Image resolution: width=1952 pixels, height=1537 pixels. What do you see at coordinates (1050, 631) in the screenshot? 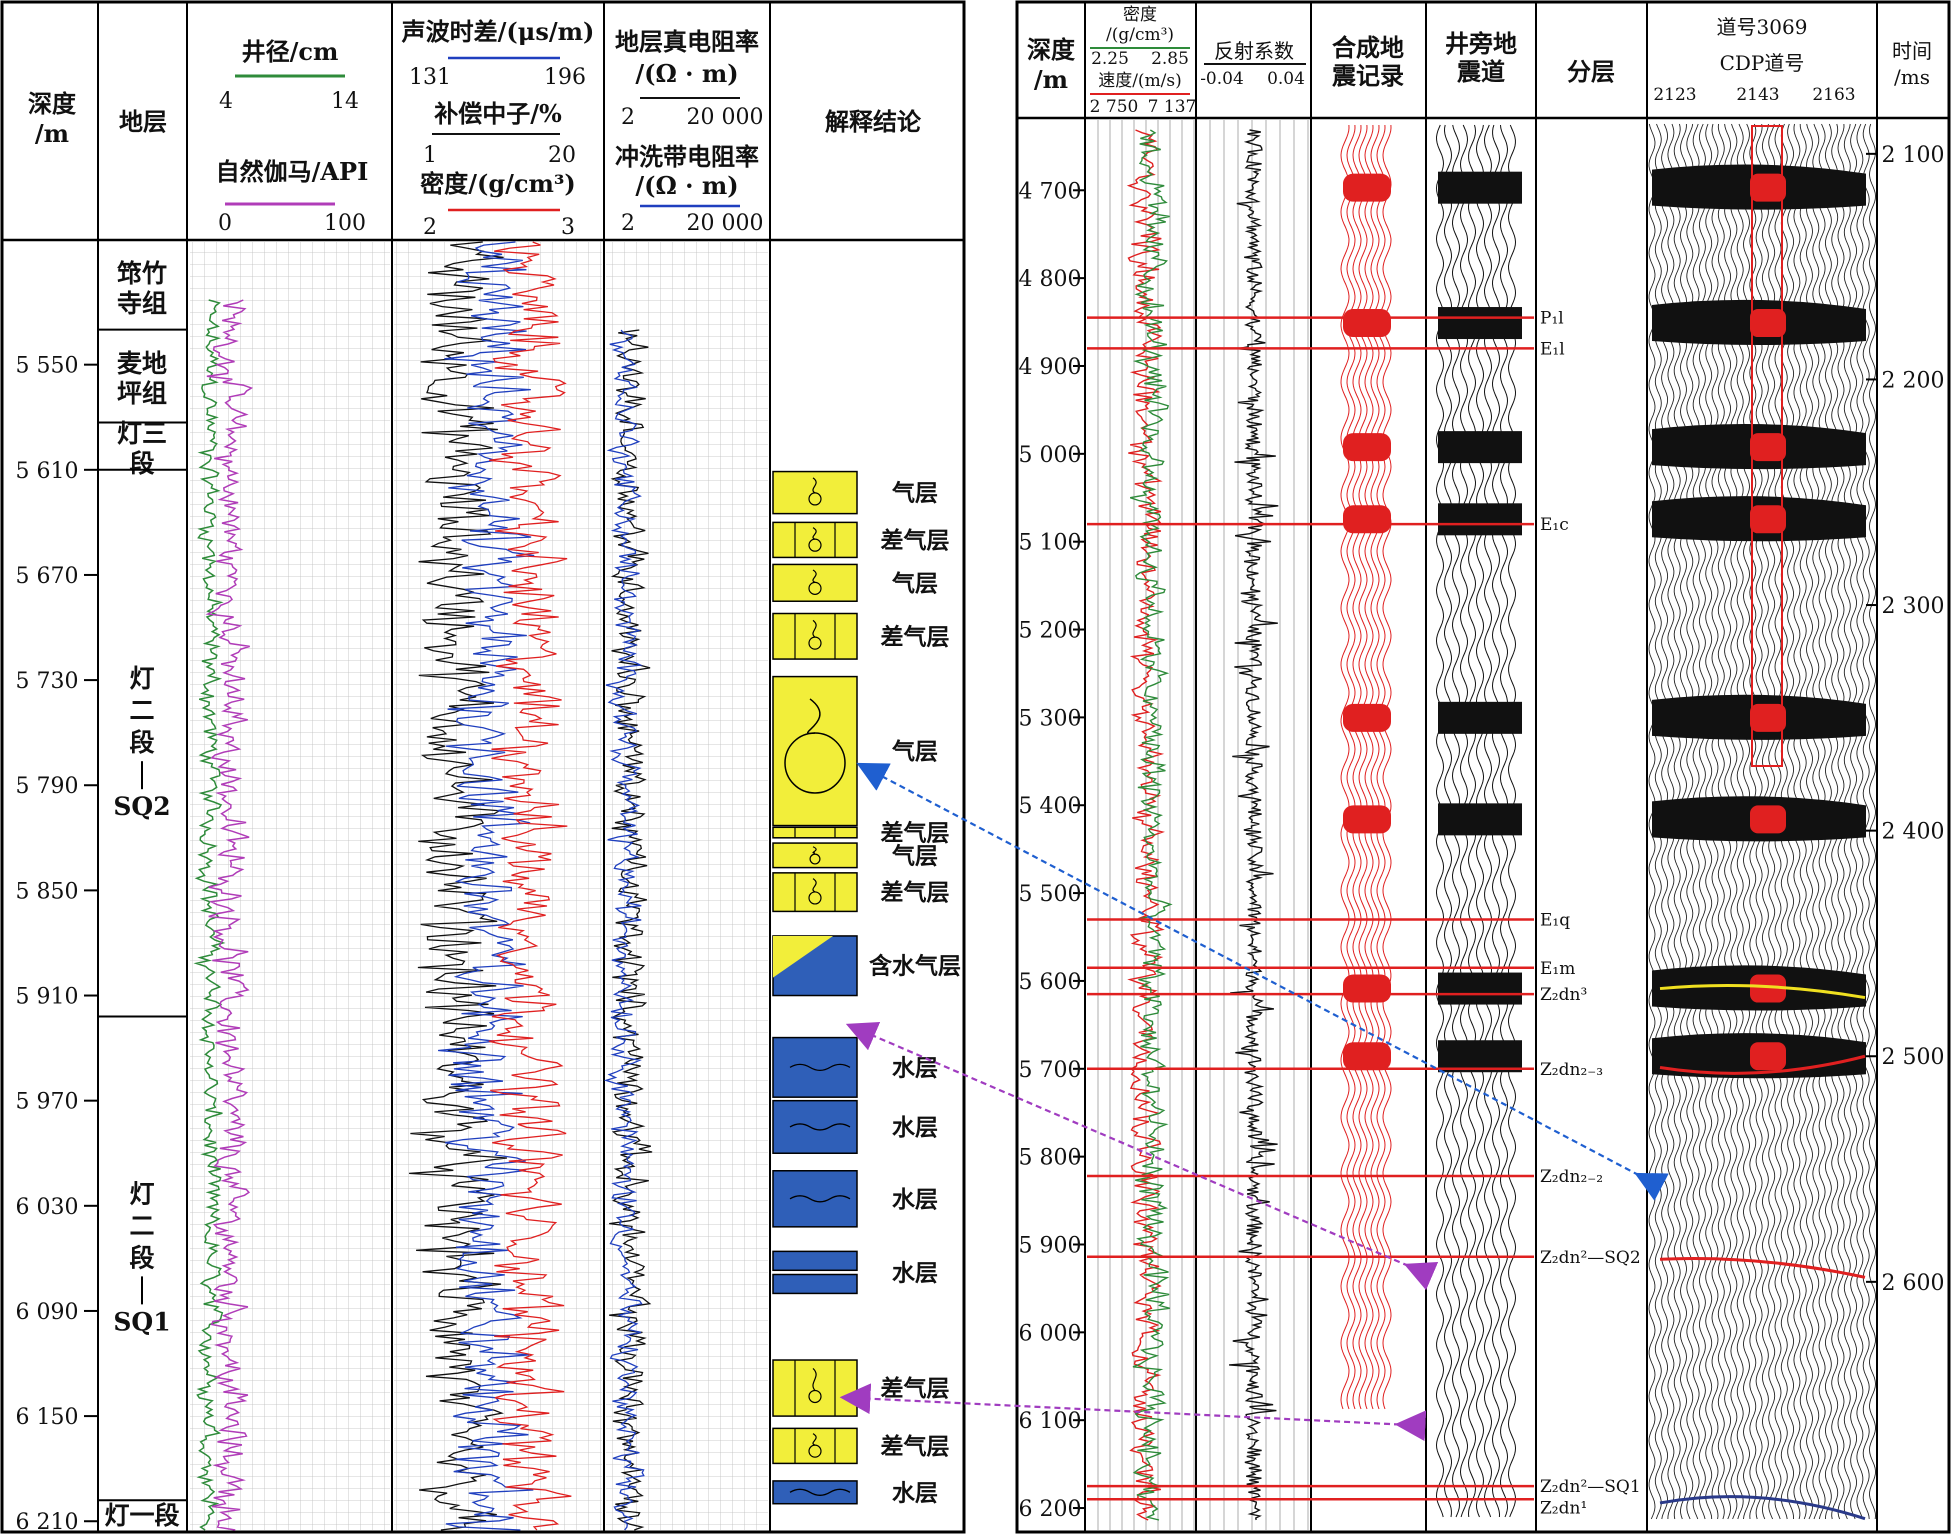
I see `r-depth-tick-label: 5 200` at bounding box center [1050, 631].